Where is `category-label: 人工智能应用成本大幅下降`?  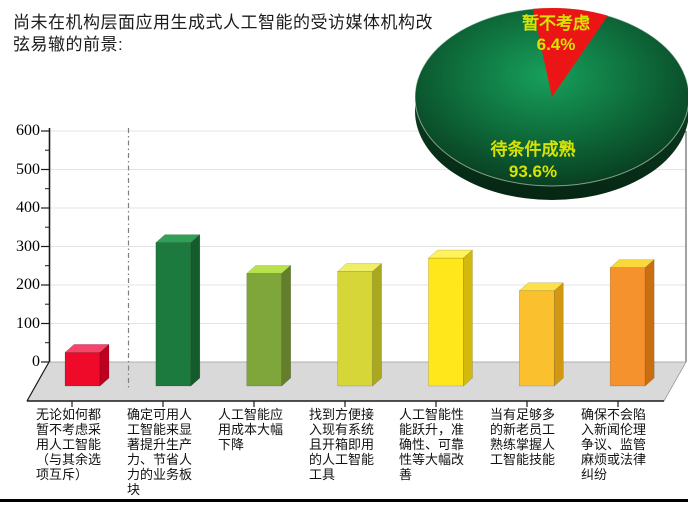 category-label: 人工智能应用成本大幅下降 is located at coordinates (251, 429).